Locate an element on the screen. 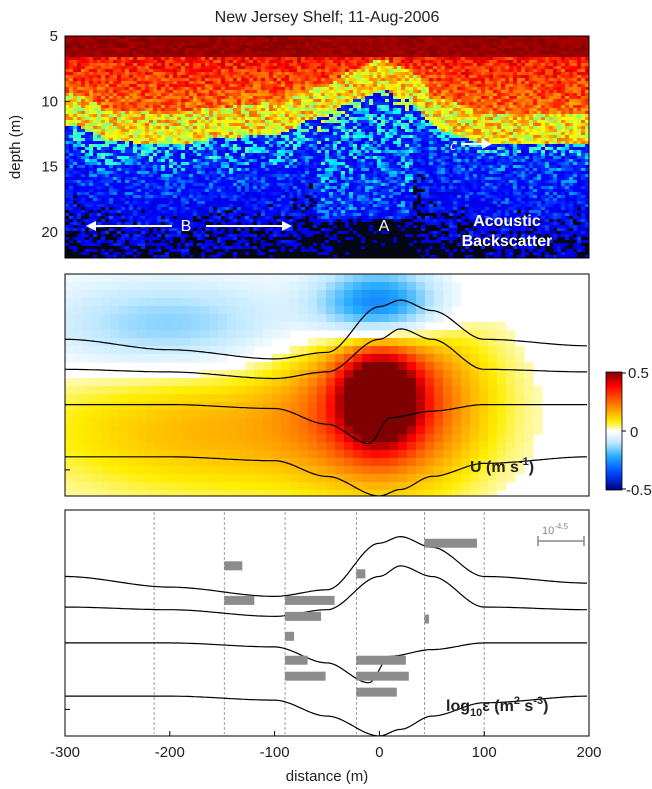 The width and height of the screenshot is (652, 789). colorbar-ticks is located at coordinates (624, 431).